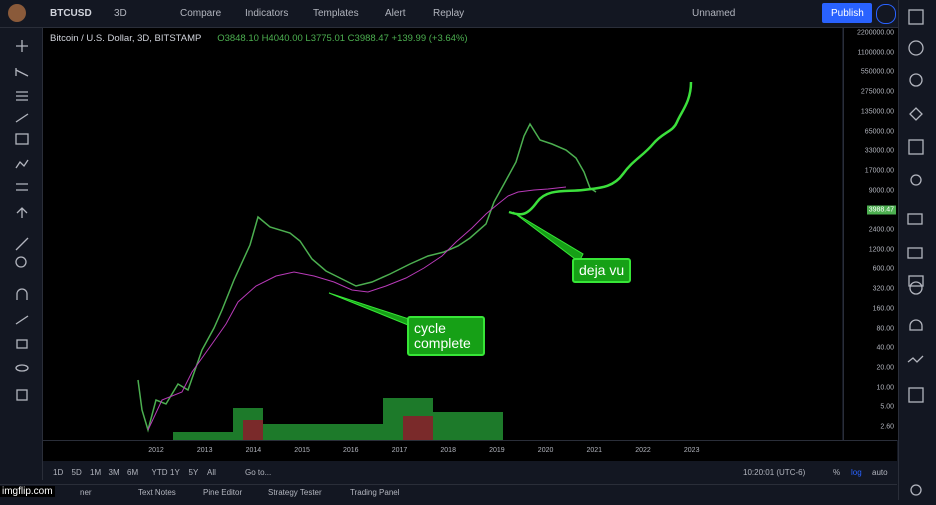 The image size is (936, 505). Describe the element at coordinates (885, 348) in the screenshot. I see `price-label: 40.00` at that location.